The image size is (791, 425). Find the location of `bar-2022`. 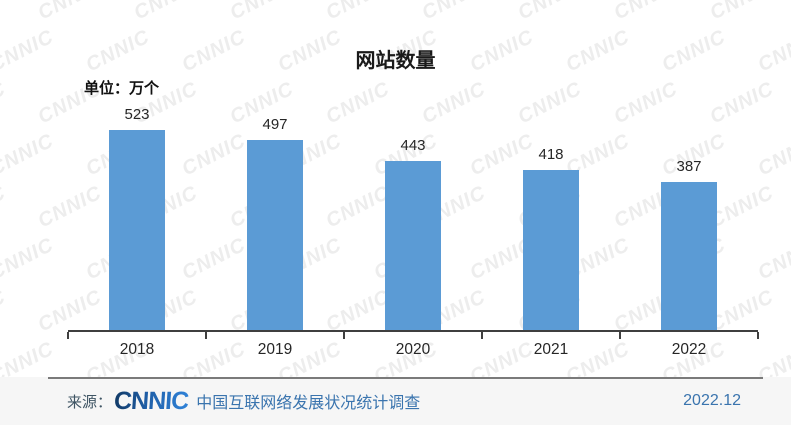

bar-2022 is located at coordinates (689, 256).